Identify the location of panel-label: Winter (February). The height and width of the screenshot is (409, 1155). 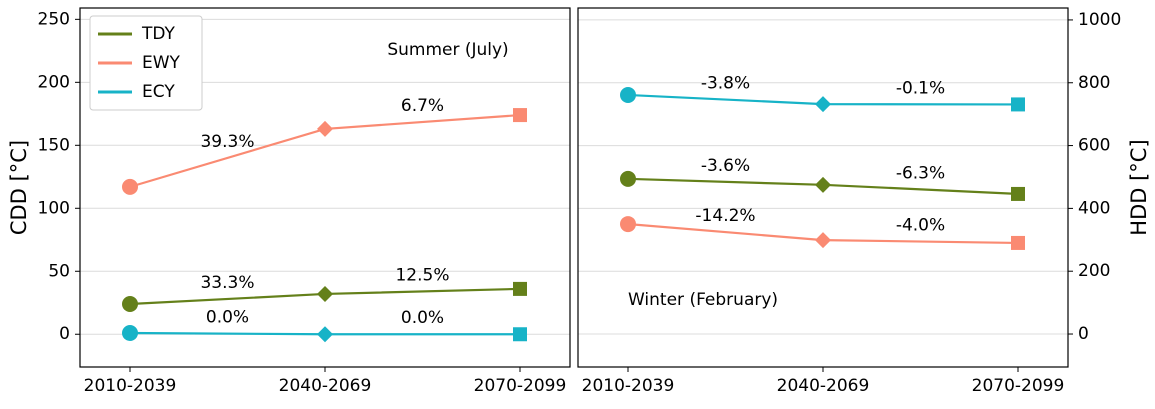
(703, 300).